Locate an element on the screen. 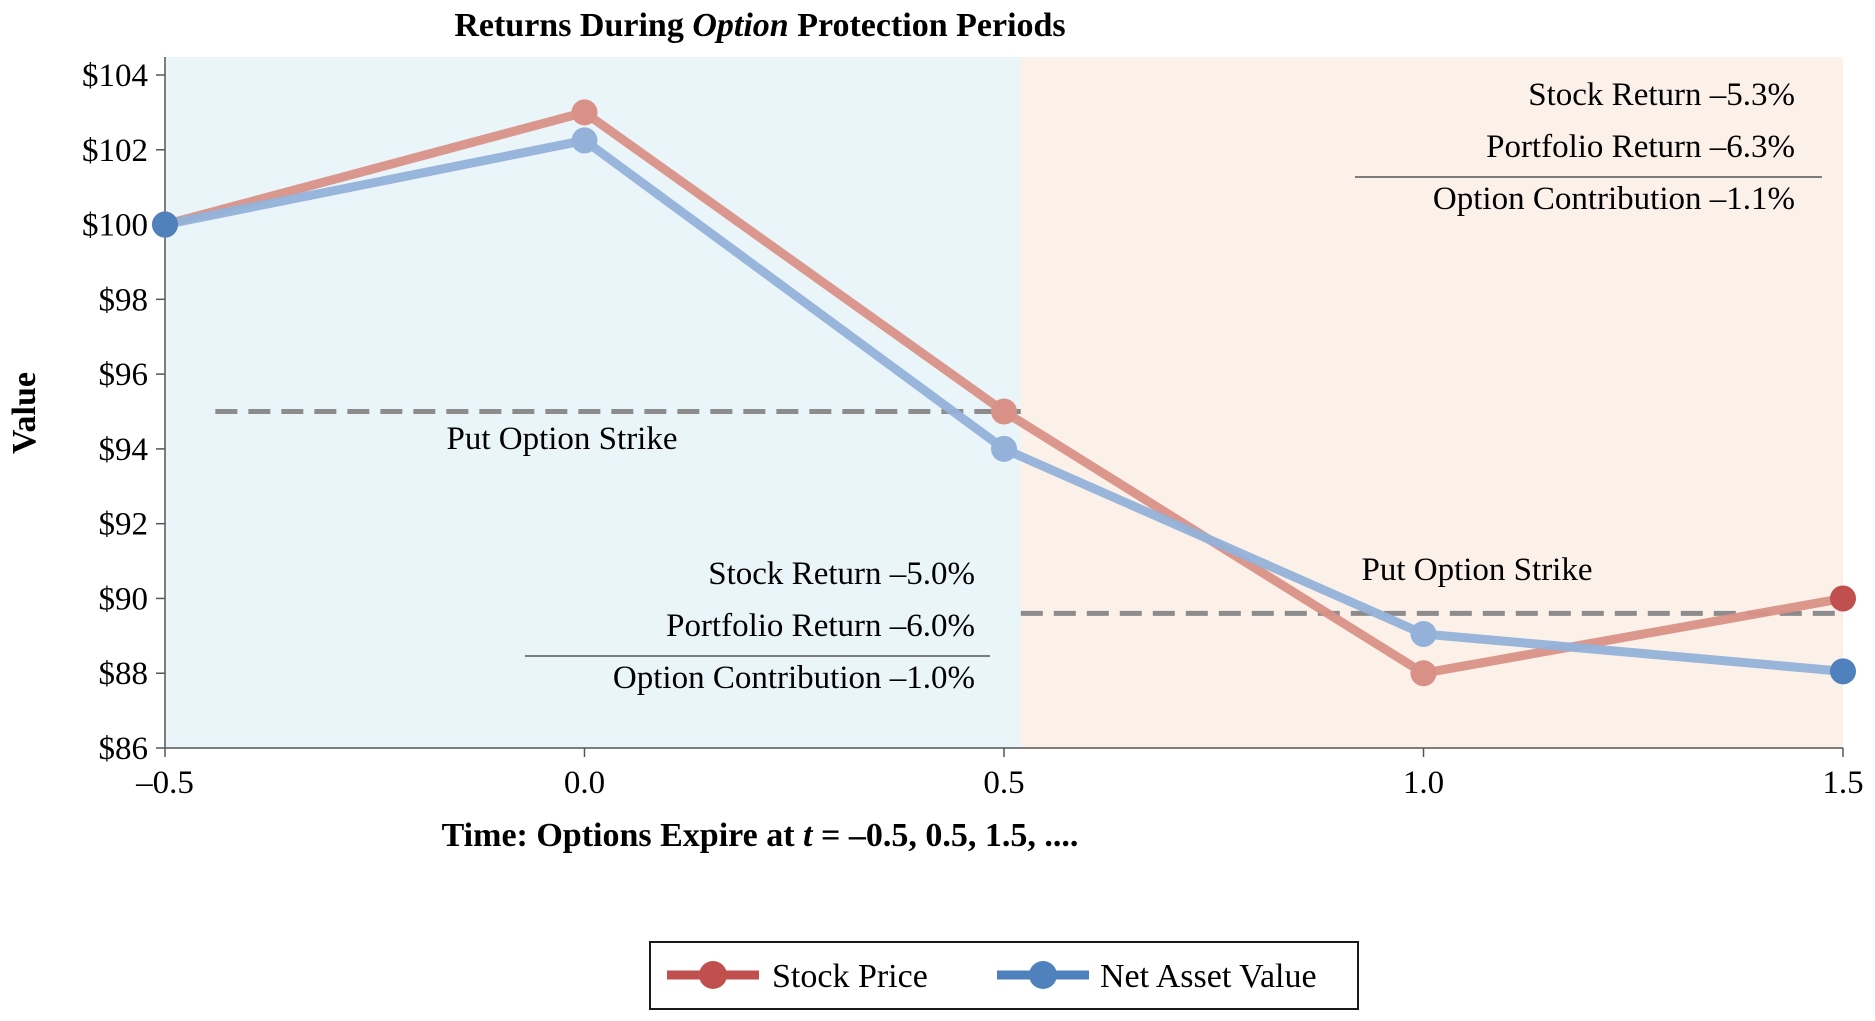 This screenshot has width=1875, height=1021. y-tick-label: $92 is located at coordinates (124, 525).